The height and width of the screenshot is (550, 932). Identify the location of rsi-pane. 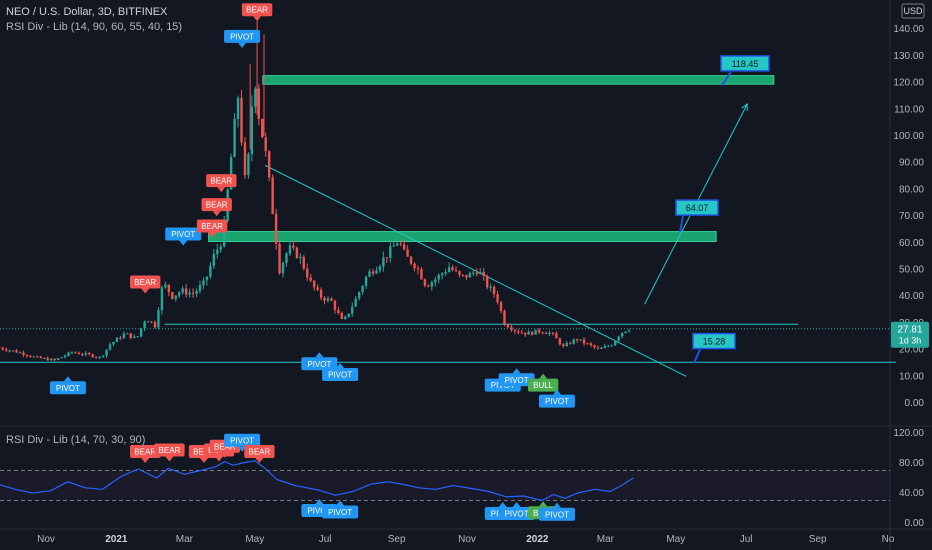
(445, 481).